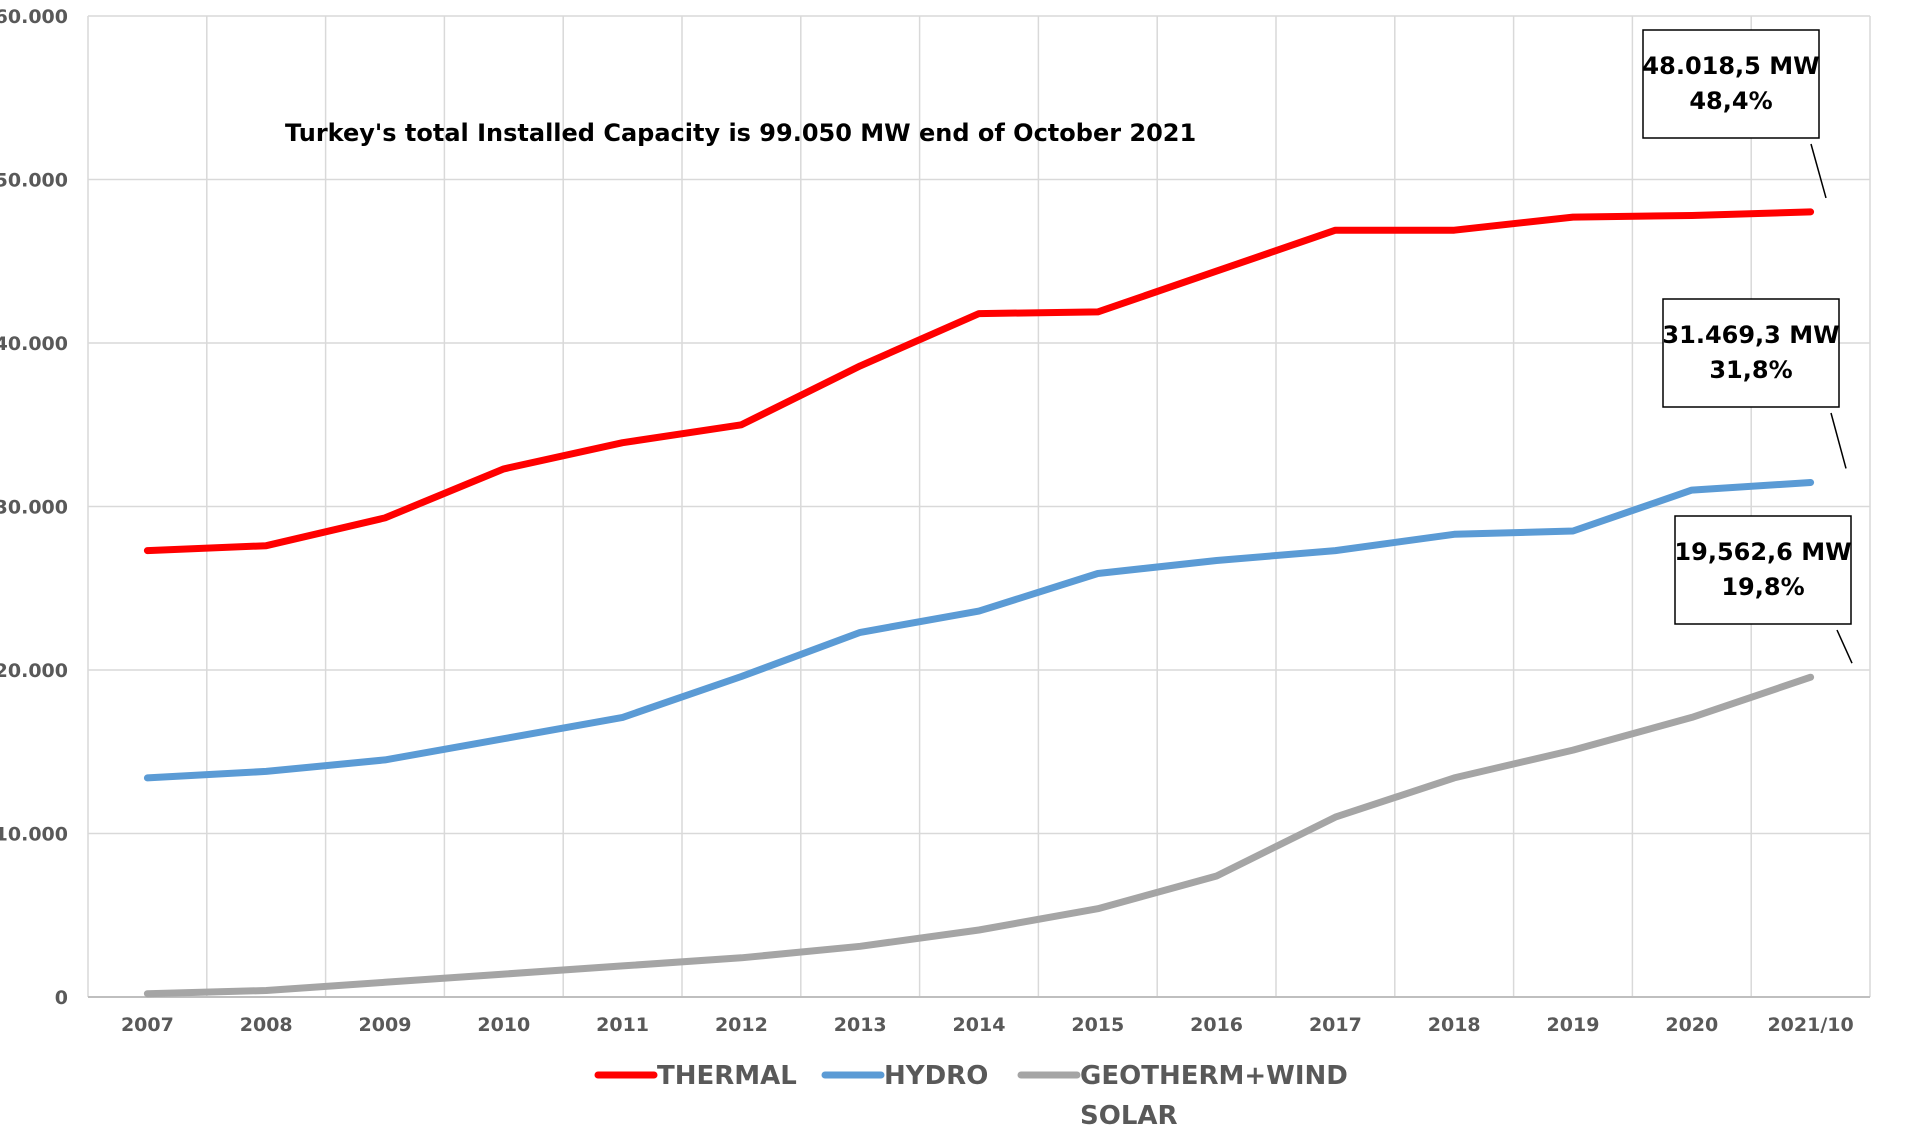 The image size is (1907, 1139). I want to click on legend-label-geotherm-wind-solar: GEOTHERM+WIND, so click(1214, 1076).